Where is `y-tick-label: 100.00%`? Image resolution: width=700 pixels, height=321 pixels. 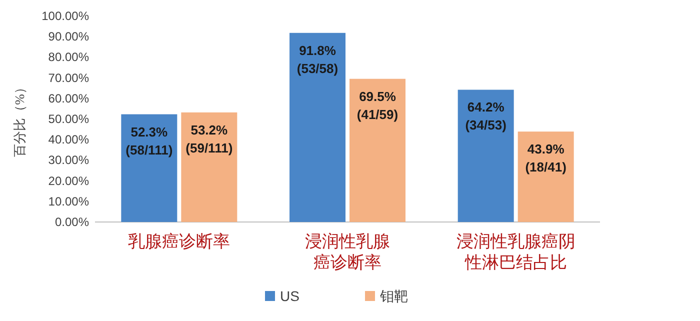 y-tick-label: 100.00% is located at coordinates (66, 16).